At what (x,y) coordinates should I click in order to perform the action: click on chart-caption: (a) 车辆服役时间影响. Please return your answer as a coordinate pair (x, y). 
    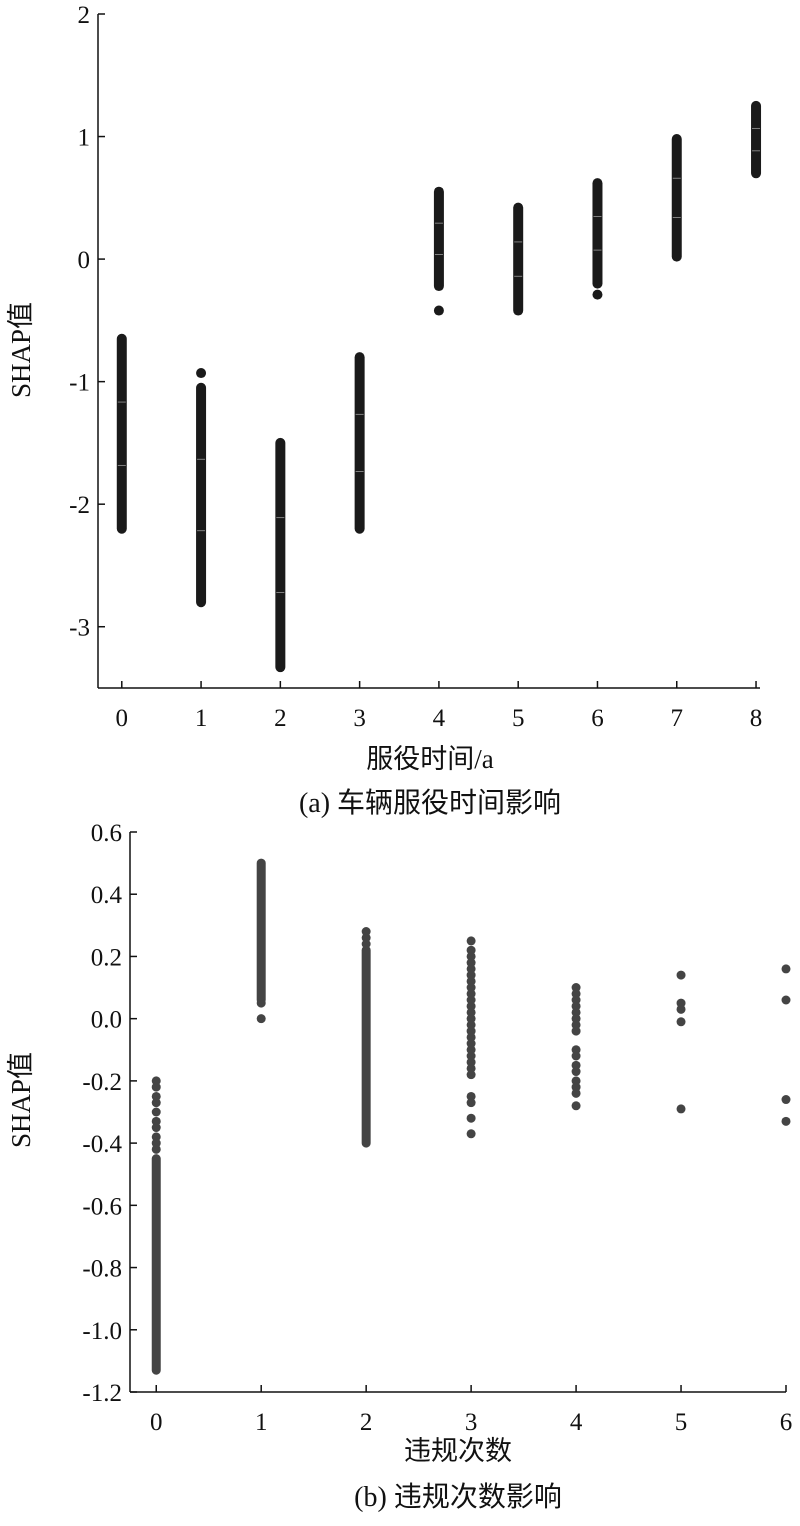
    Looking at the image, I should click on (430, 803).